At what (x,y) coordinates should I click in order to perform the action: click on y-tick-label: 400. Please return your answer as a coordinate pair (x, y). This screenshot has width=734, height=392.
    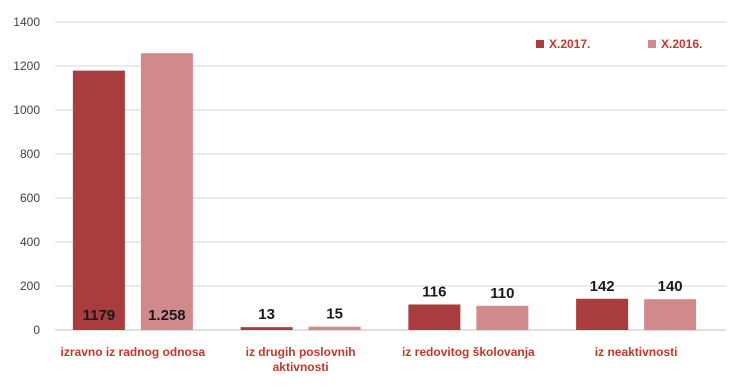
    Looking at the image, I should click on (30, 242).